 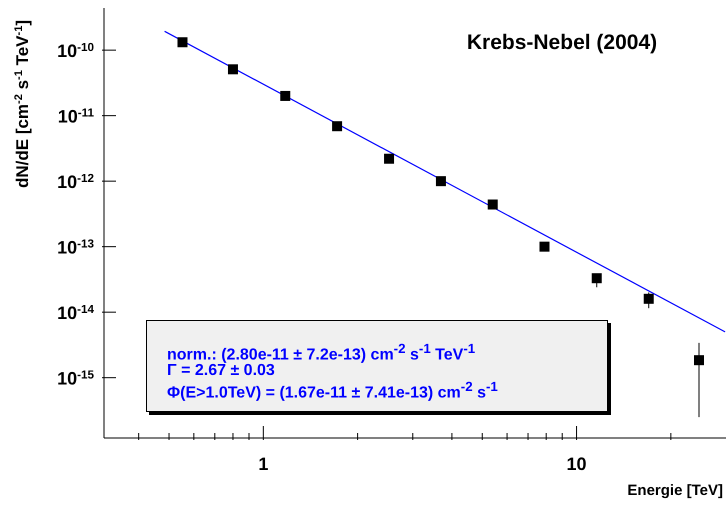 What do you see at coordinates (562, 42) in the screenshot?
I see `text: Krebs-Nebel (2004)` at bounding box center [562, 42].